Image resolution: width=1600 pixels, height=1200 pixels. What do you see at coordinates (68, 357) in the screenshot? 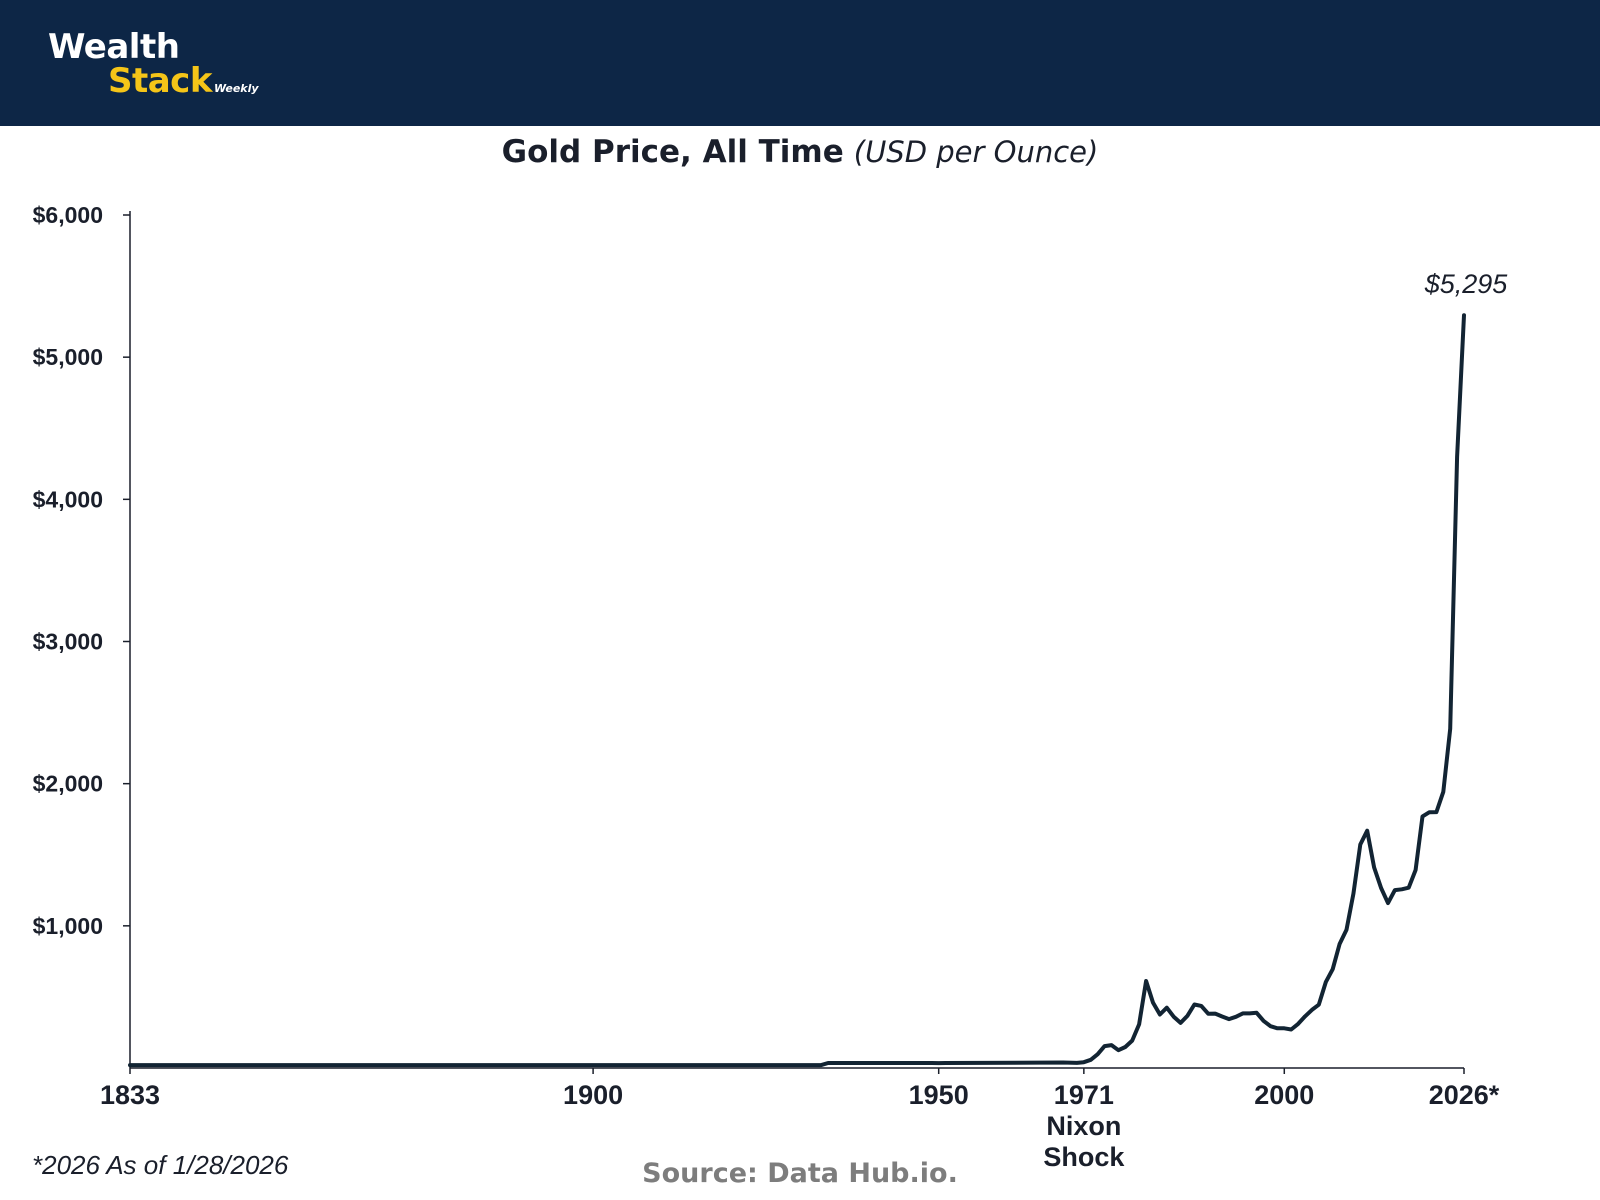
I see `y-tick-label: $5,000` at bounding box center [68, 357].